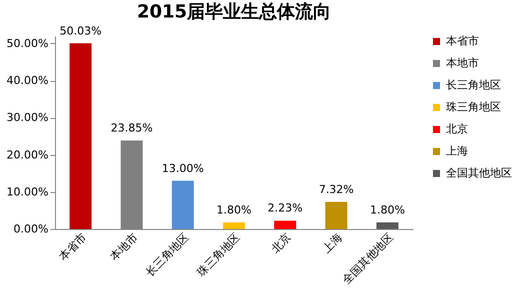 The width and height of the screenshot is (522, 290). Describe the element at coordinates (27, 191) in the screenshot. I see `y-tick-label: 10.00%` at that location.